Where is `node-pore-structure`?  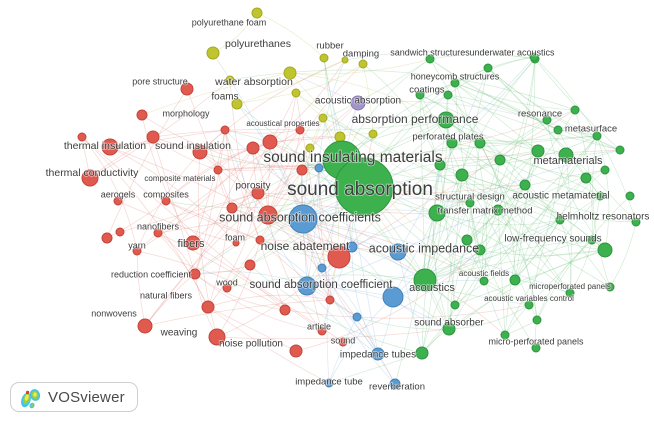 node-pore-structure is located at coordinates (187, 89).